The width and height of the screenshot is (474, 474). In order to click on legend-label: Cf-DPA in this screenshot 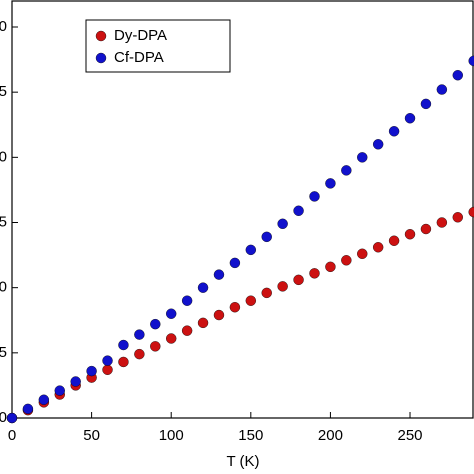, I will do `click(139, 57)`.